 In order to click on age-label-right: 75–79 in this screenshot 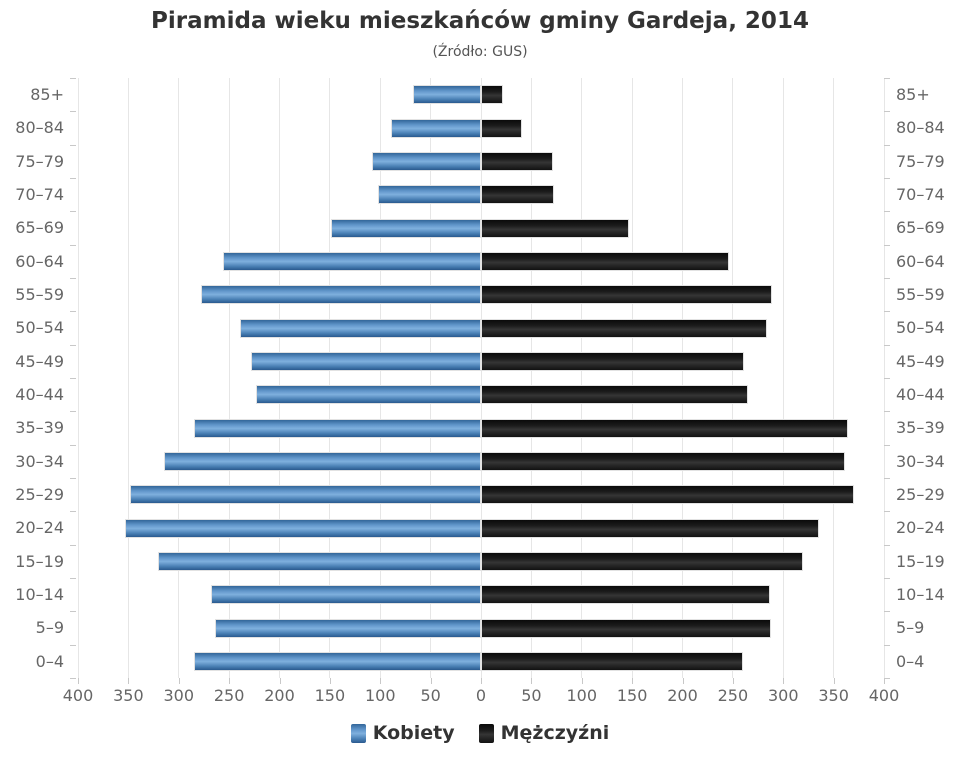, I will do `click(920, 161)`.